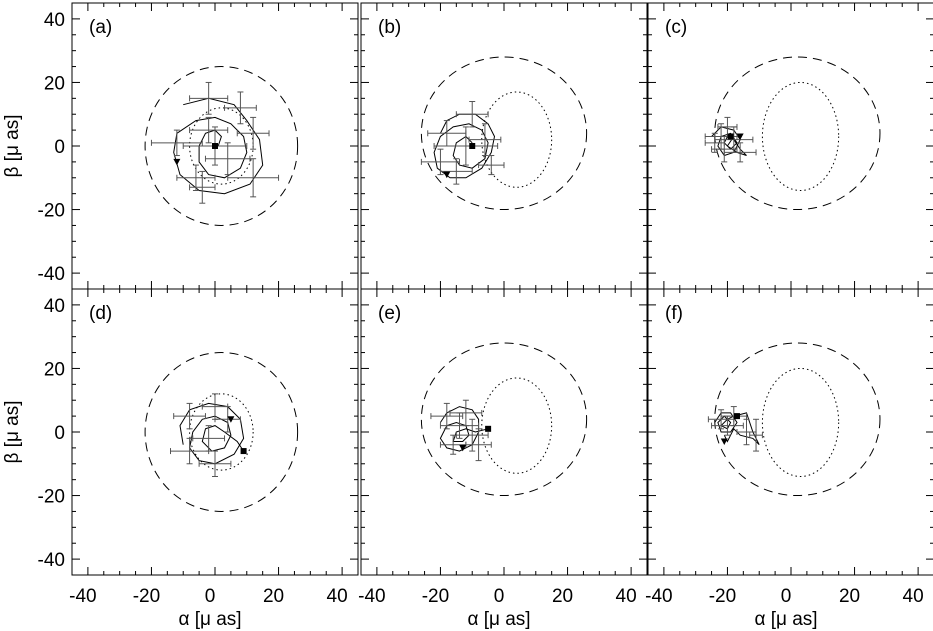 The image size is (933, 631). What do you see at coordinates (54, 20) in the screenshot?
I see `y-tick-label: 40` at bounding box center [54, 20].